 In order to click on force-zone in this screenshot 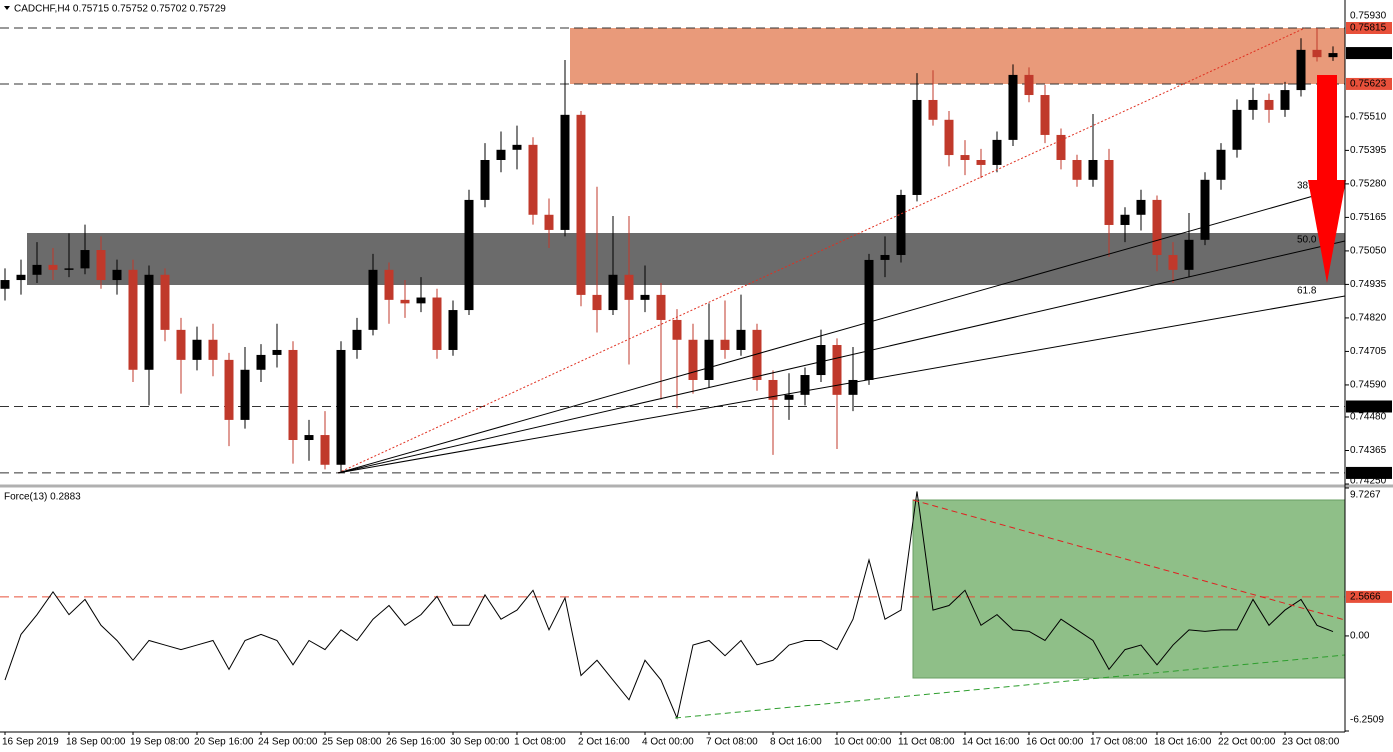, I will do `click(1129, 589)`.